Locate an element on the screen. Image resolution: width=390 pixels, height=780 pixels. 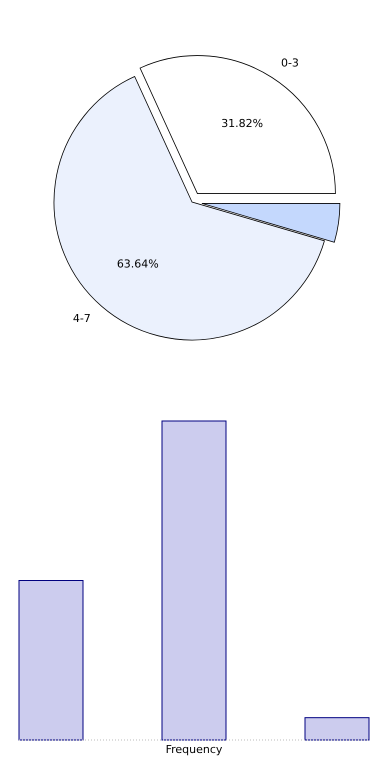
x-axis-title: Frequency is located at coordinates (194, 749).